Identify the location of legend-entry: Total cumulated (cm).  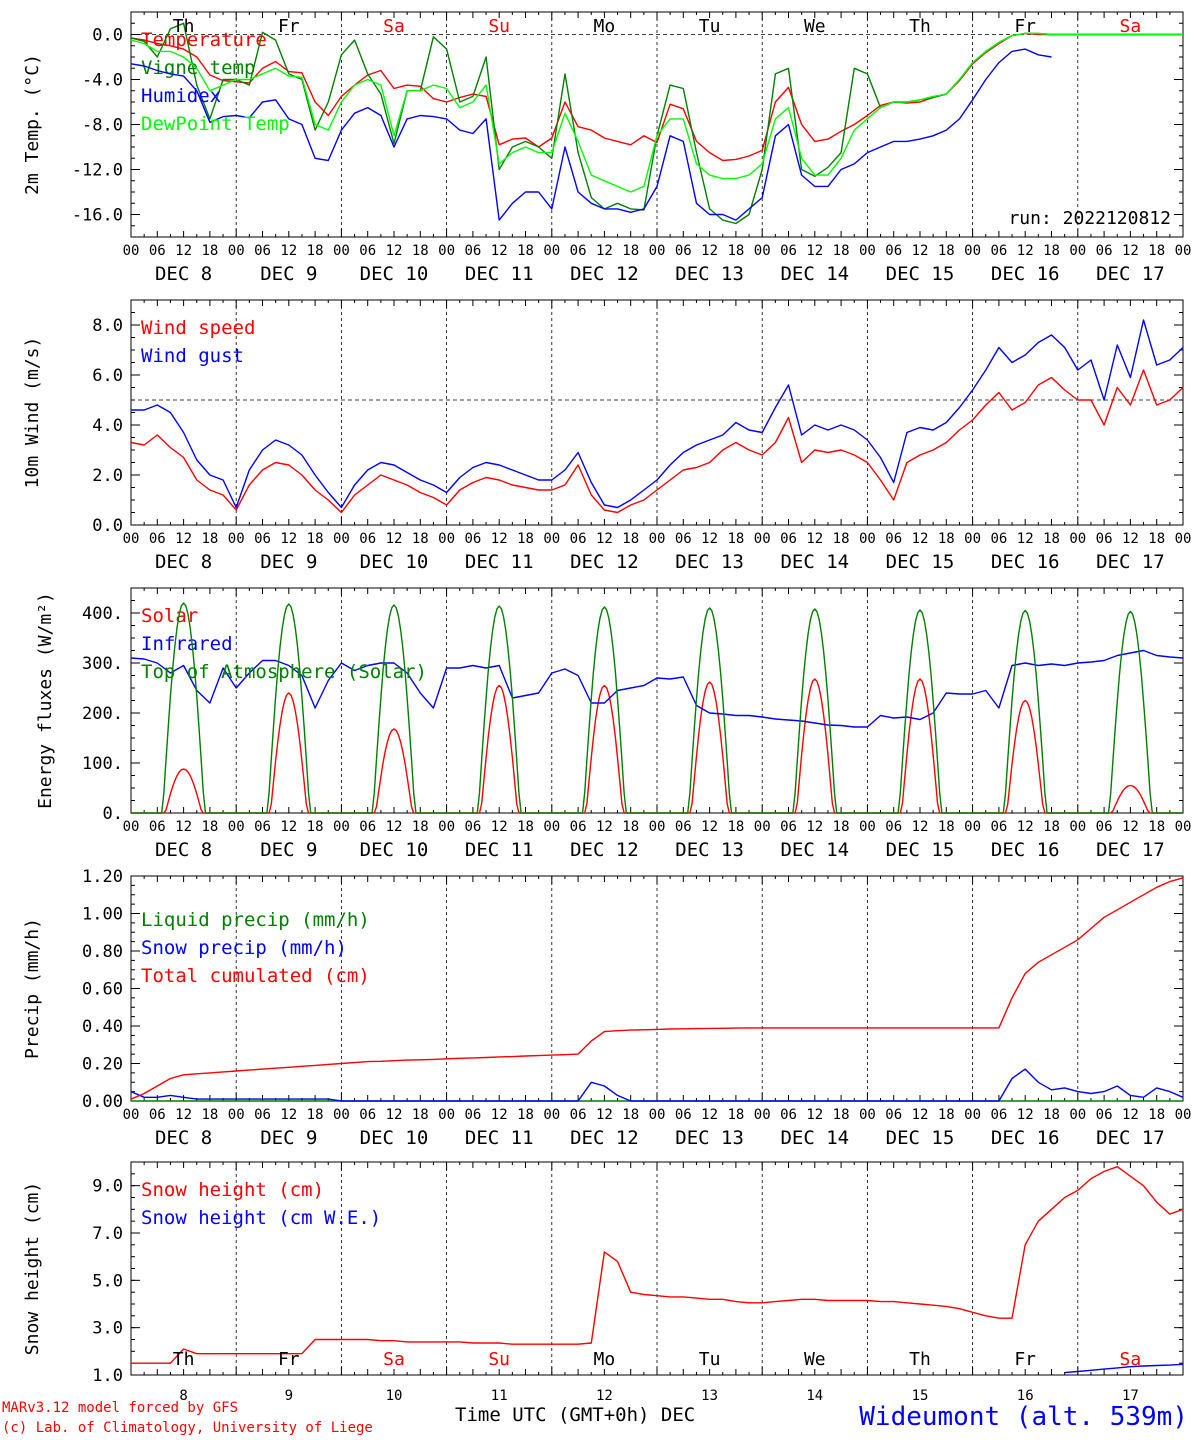
(255, 976).